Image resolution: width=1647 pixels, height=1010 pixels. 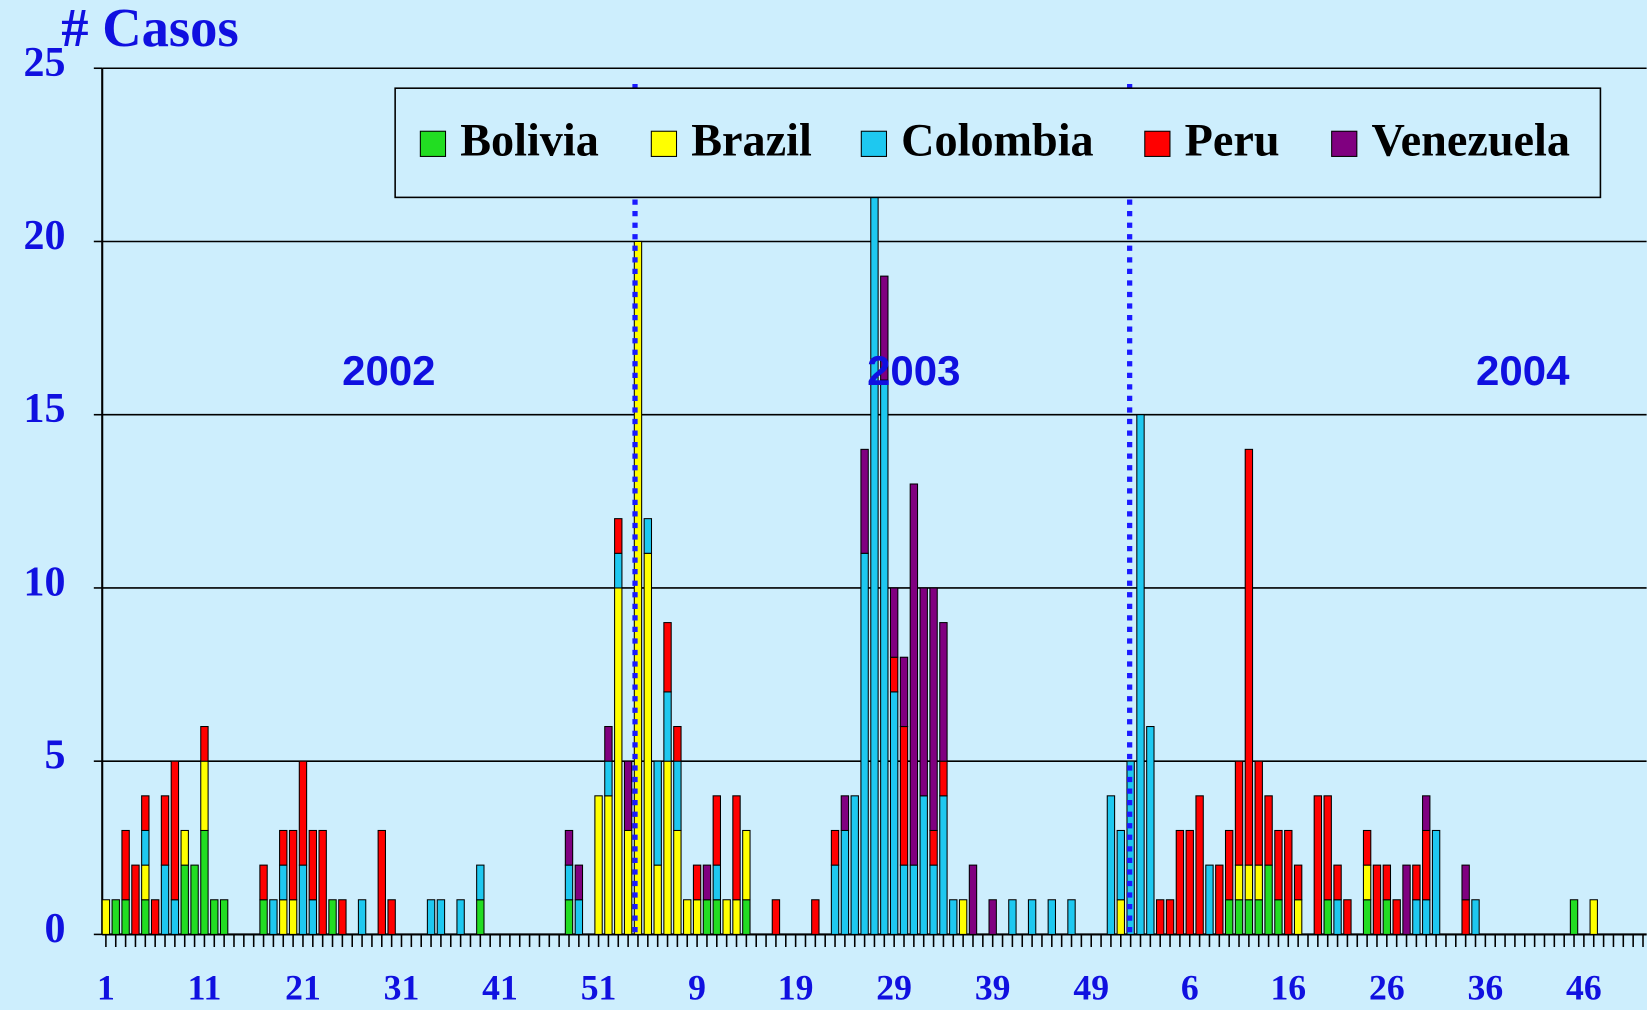 I want to click on legend: Bolivia Brazil Colombia Peru Venezuela, so click(x=998, y=143).